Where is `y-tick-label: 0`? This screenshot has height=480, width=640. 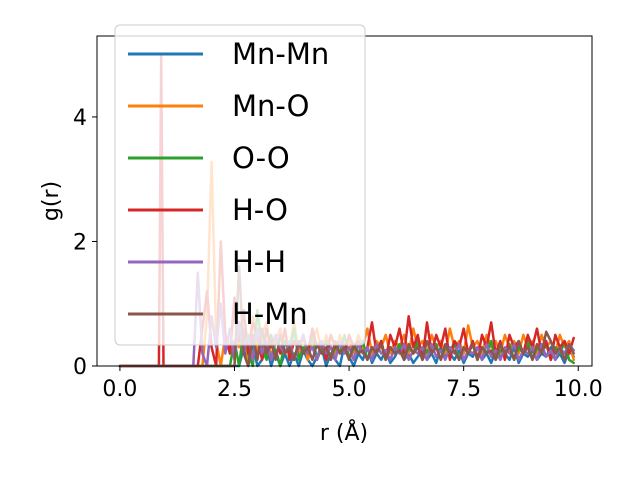 y-tick-label: 0 is located at coordinates (80, 367).